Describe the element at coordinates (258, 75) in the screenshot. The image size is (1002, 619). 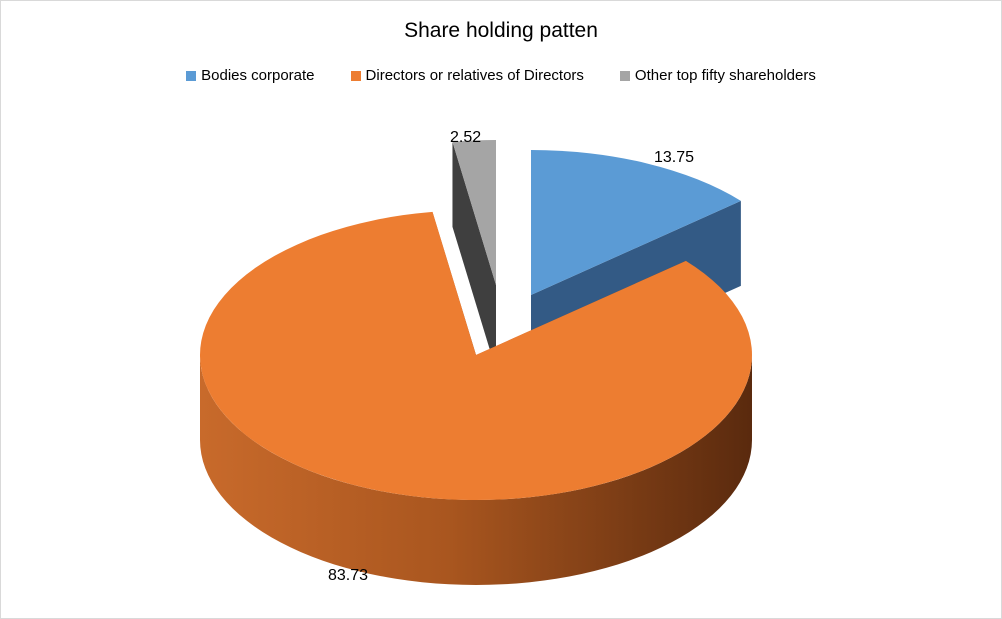
I see `legend-label-bodies-corporate: Bodies corporate` at that location.